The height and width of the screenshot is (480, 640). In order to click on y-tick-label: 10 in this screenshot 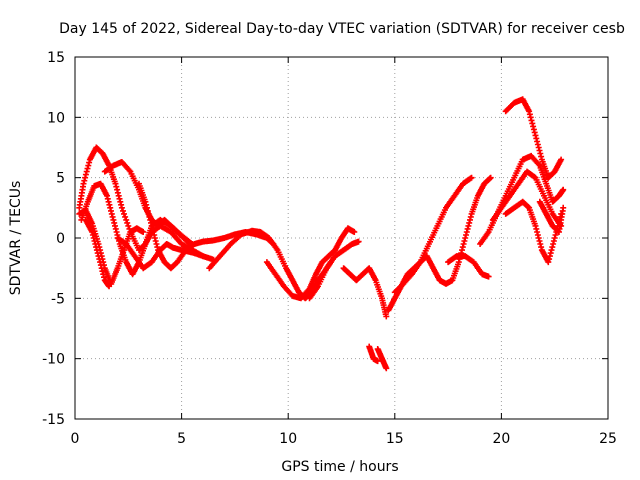, I will do `click(56, 118)`.